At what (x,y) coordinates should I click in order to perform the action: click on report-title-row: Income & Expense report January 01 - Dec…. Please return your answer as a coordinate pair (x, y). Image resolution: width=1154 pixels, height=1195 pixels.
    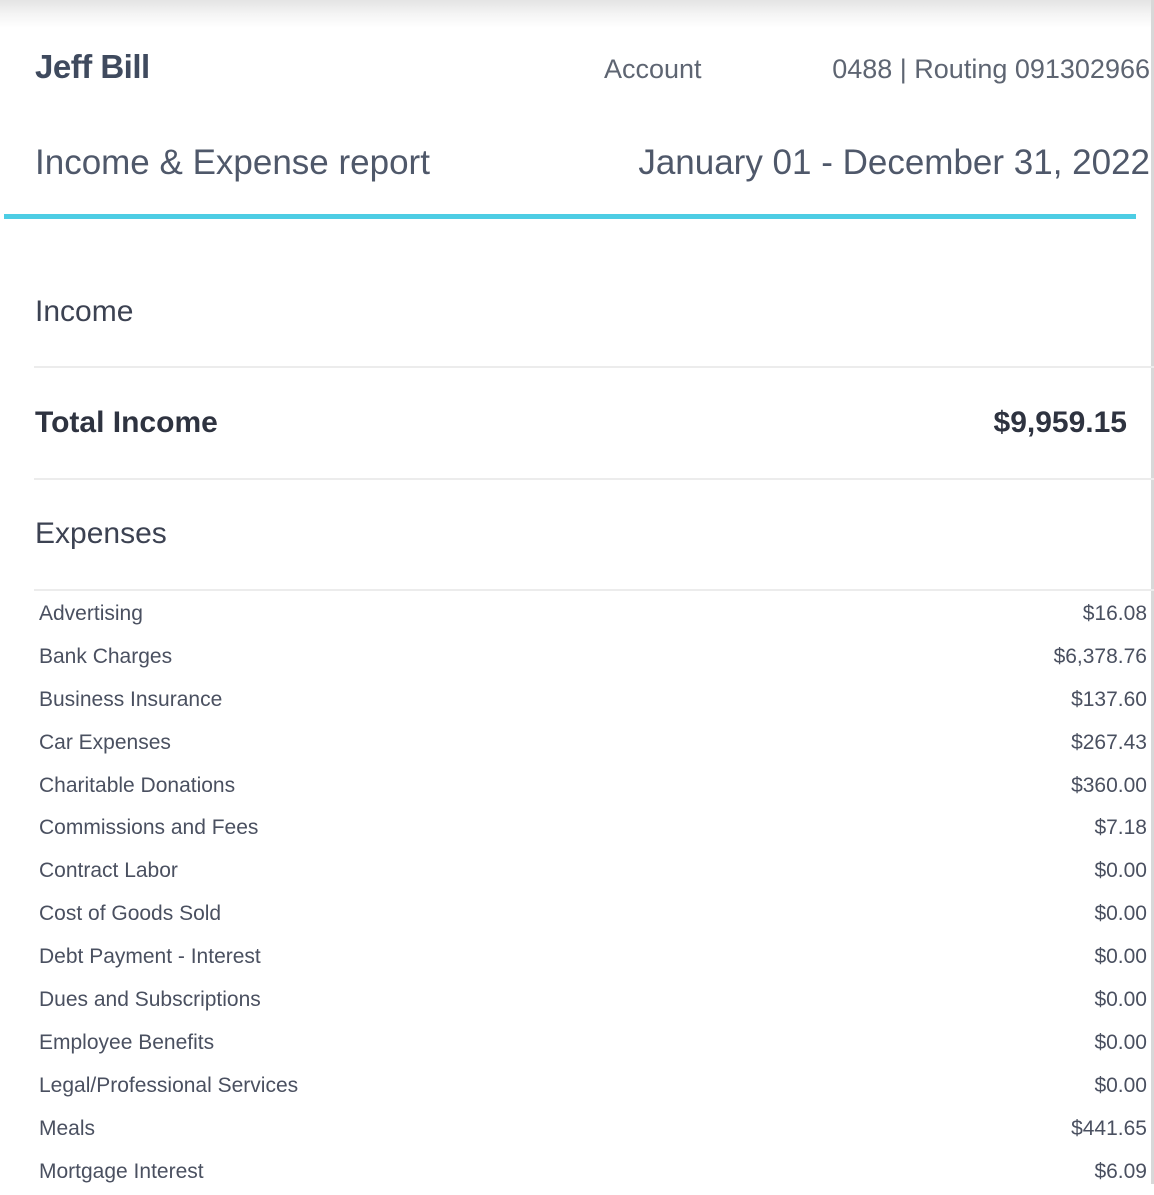
    Looking at the image, I should click on (592, 167).